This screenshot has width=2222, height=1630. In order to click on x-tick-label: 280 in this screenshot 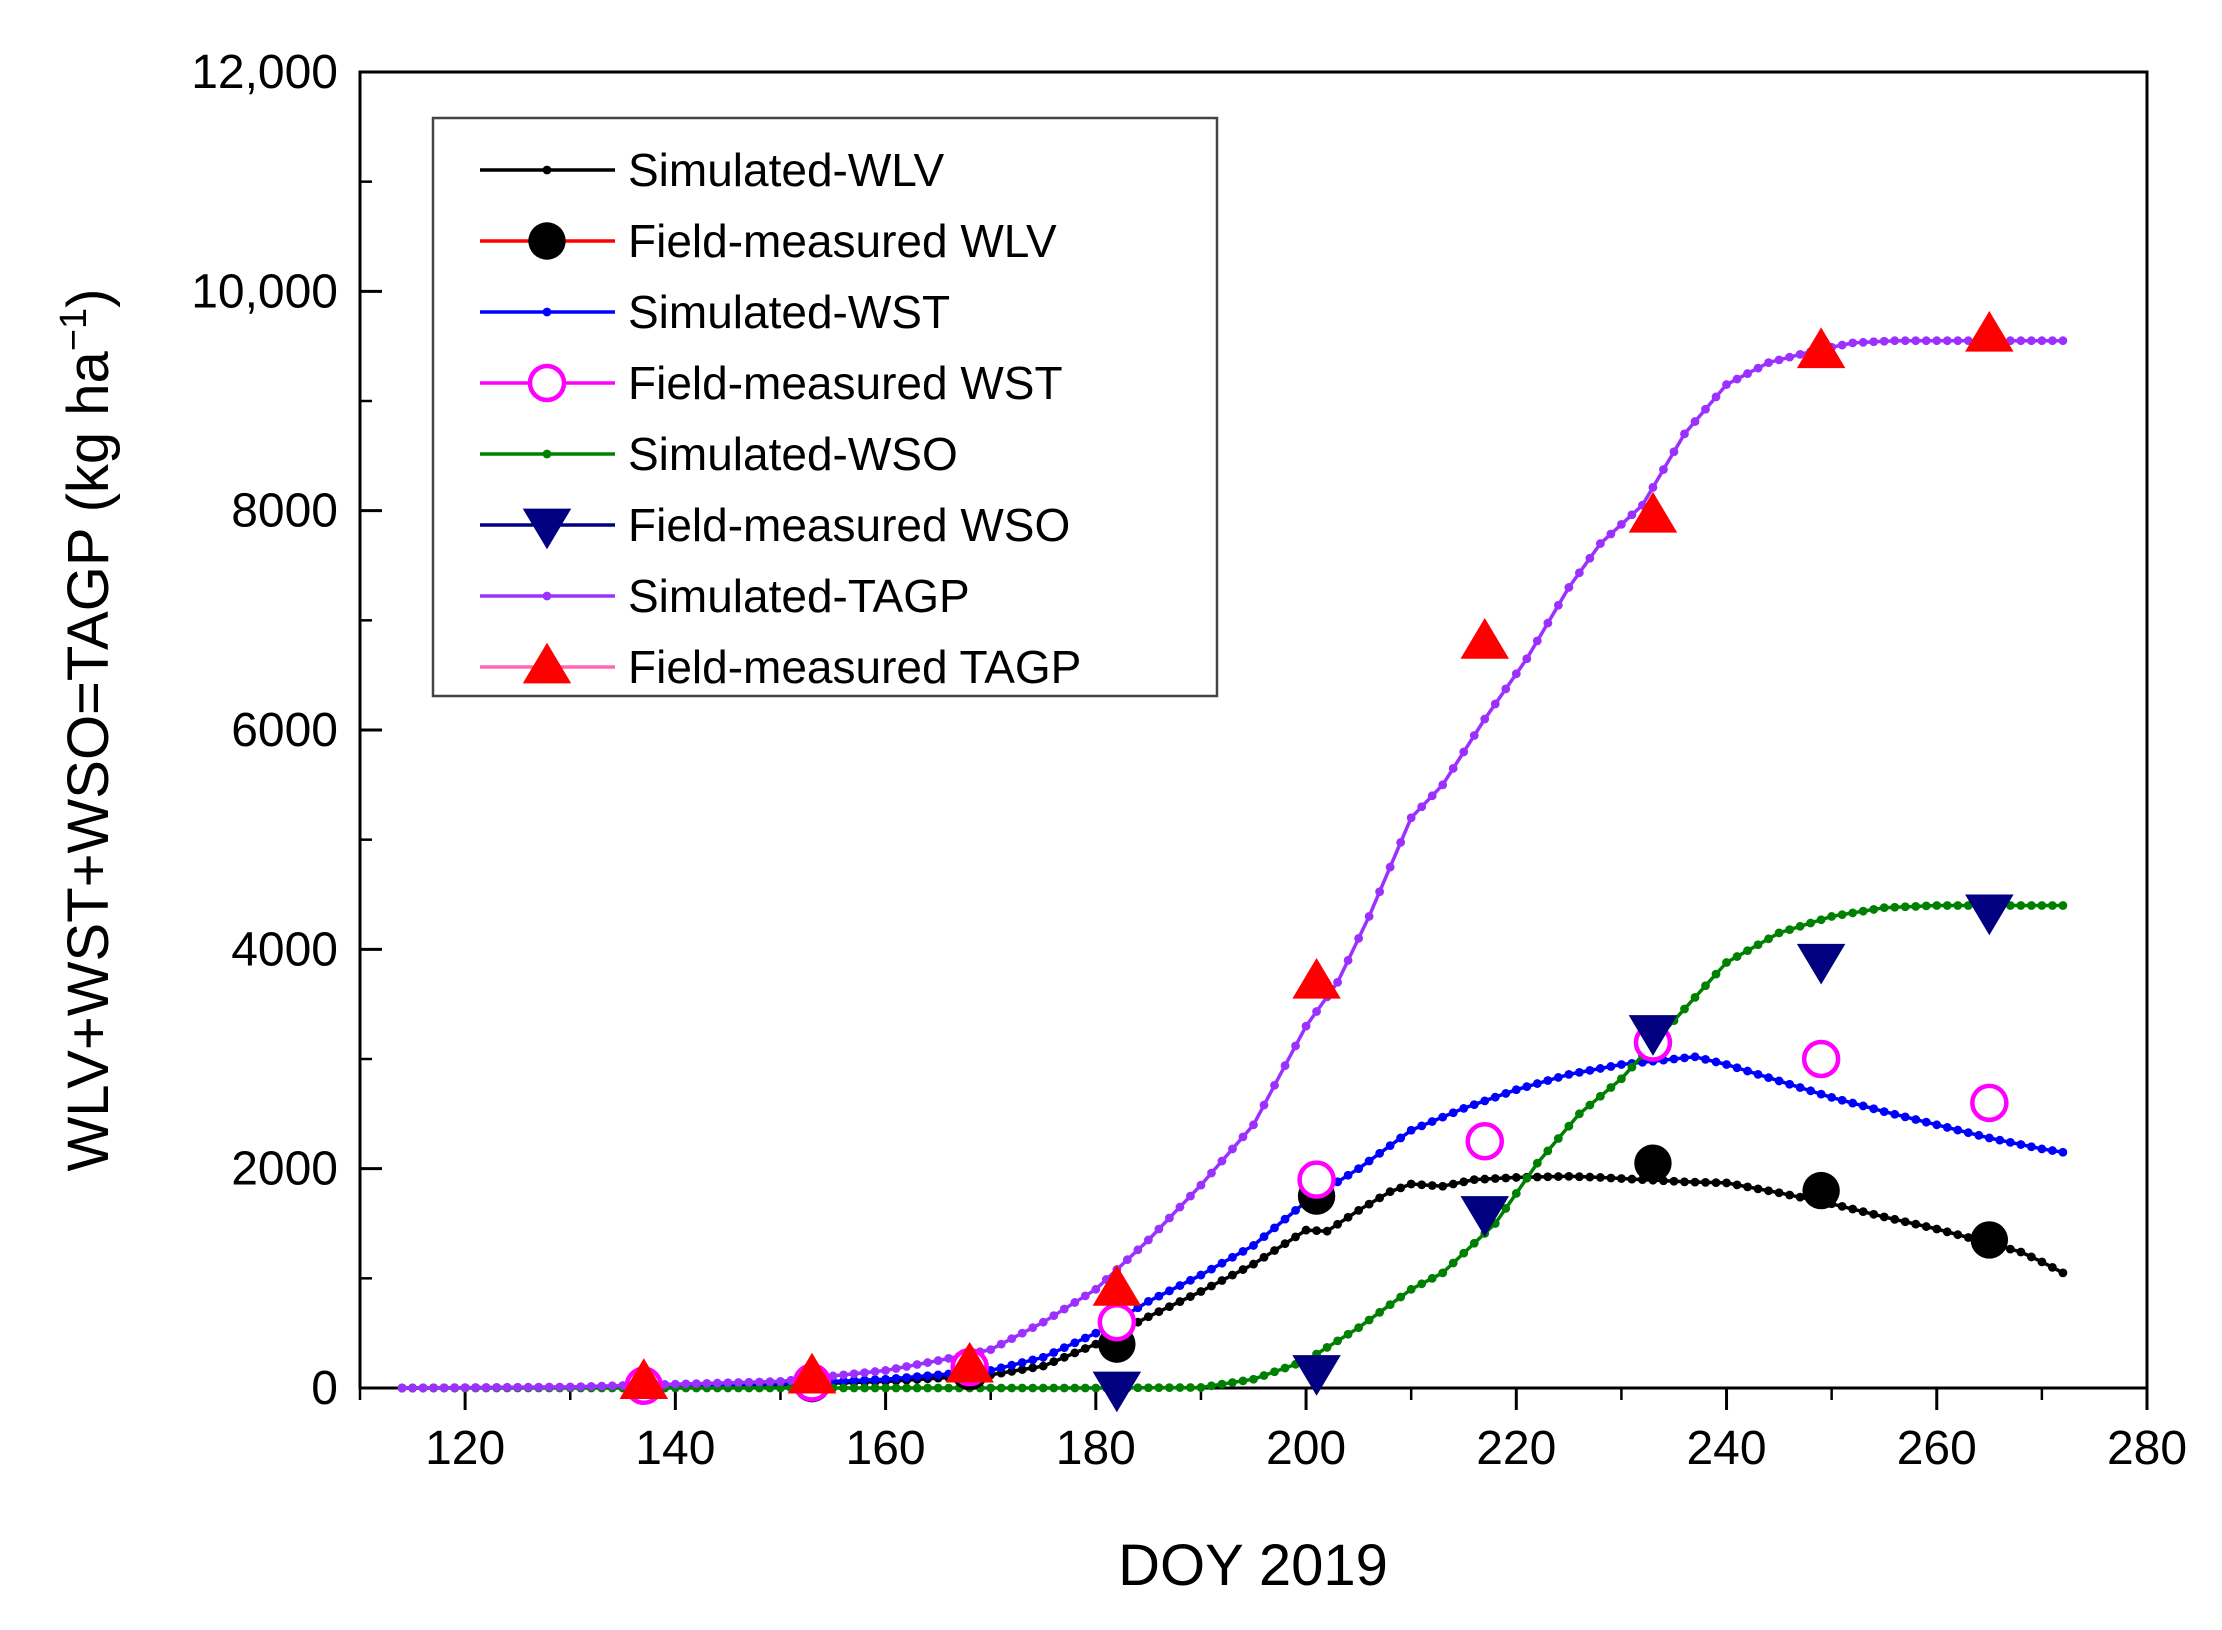, I will do `click(2147, 1448)`.